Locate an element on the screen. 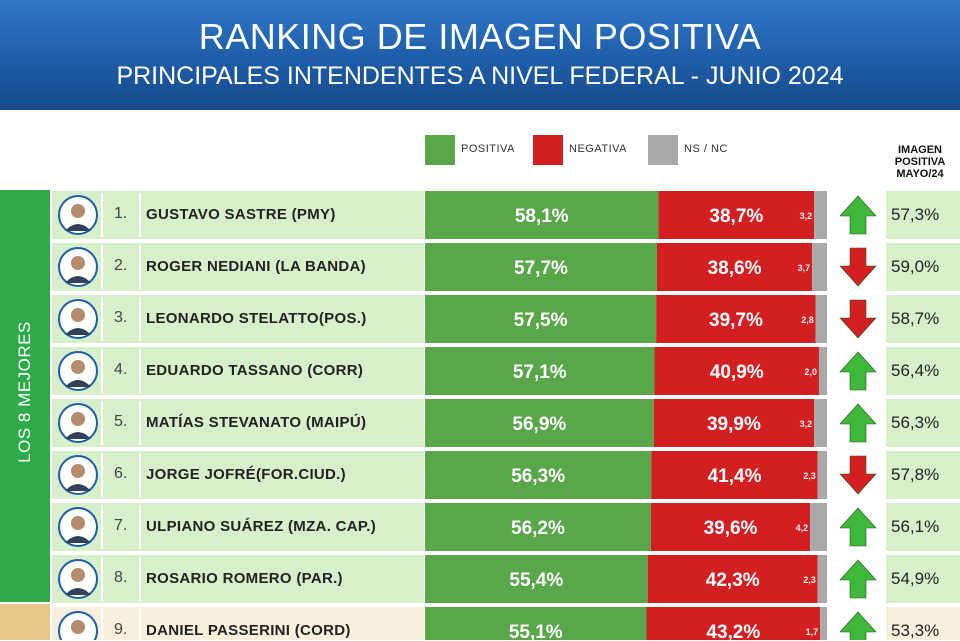 The image size is (960, 641). row-prev-value: 59,0% is located at coordinates (915, 266).